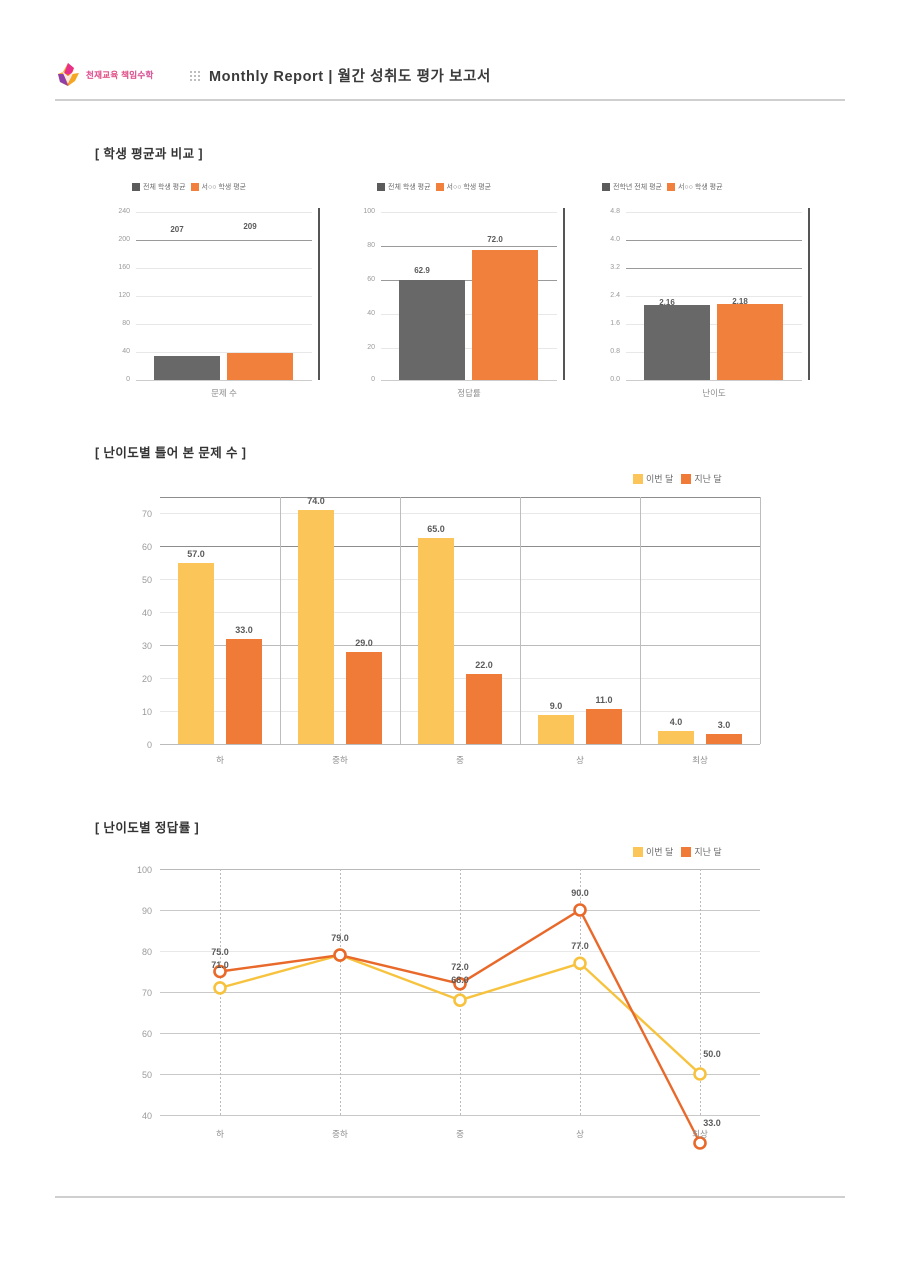 The height and width of the screenshot is (1269, 900). I want to click on y-tick: 0.0, so click(615, 379).